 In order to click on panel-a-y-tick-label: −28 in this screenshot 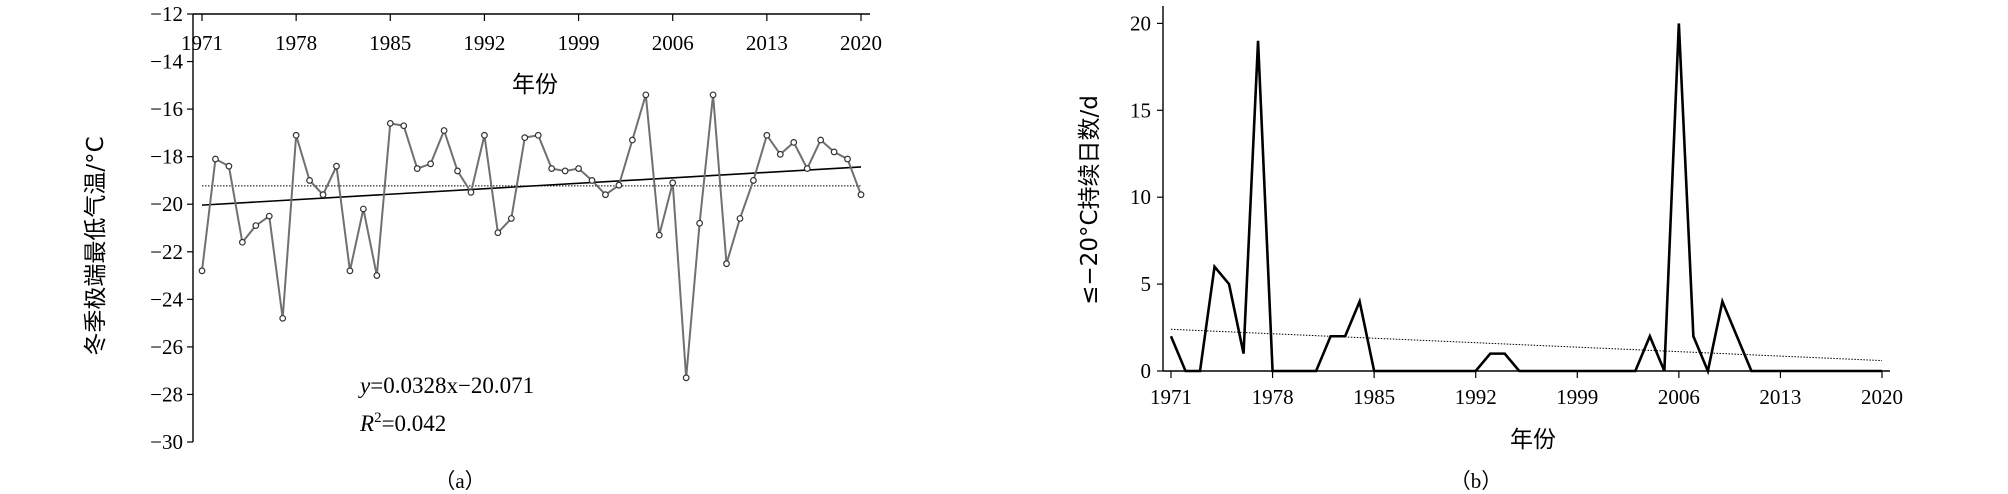, I will do `click(166, 394)`.